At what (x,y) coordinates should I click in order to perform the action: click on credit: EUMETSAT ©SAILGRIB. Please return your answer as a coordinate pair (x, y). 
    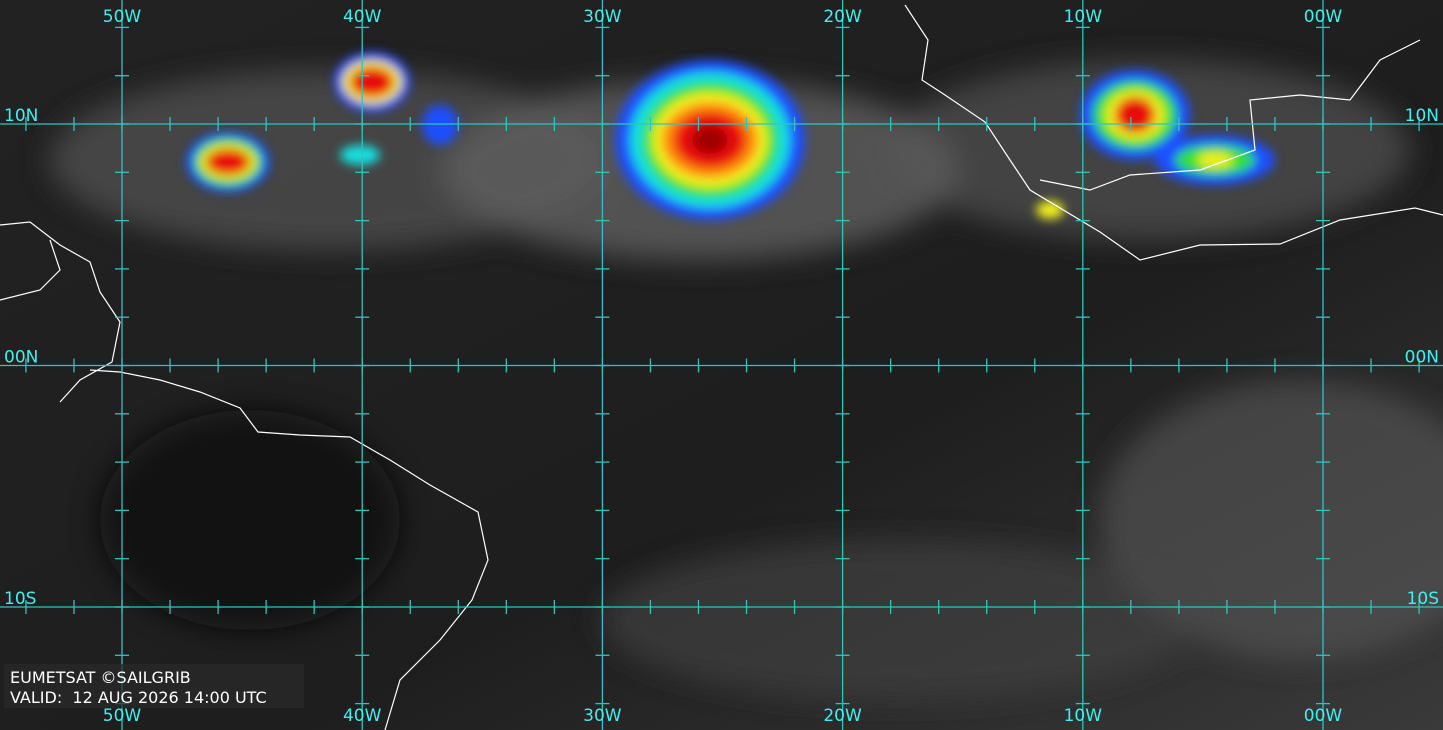
    Looking at the image, I should click on (100, 677).